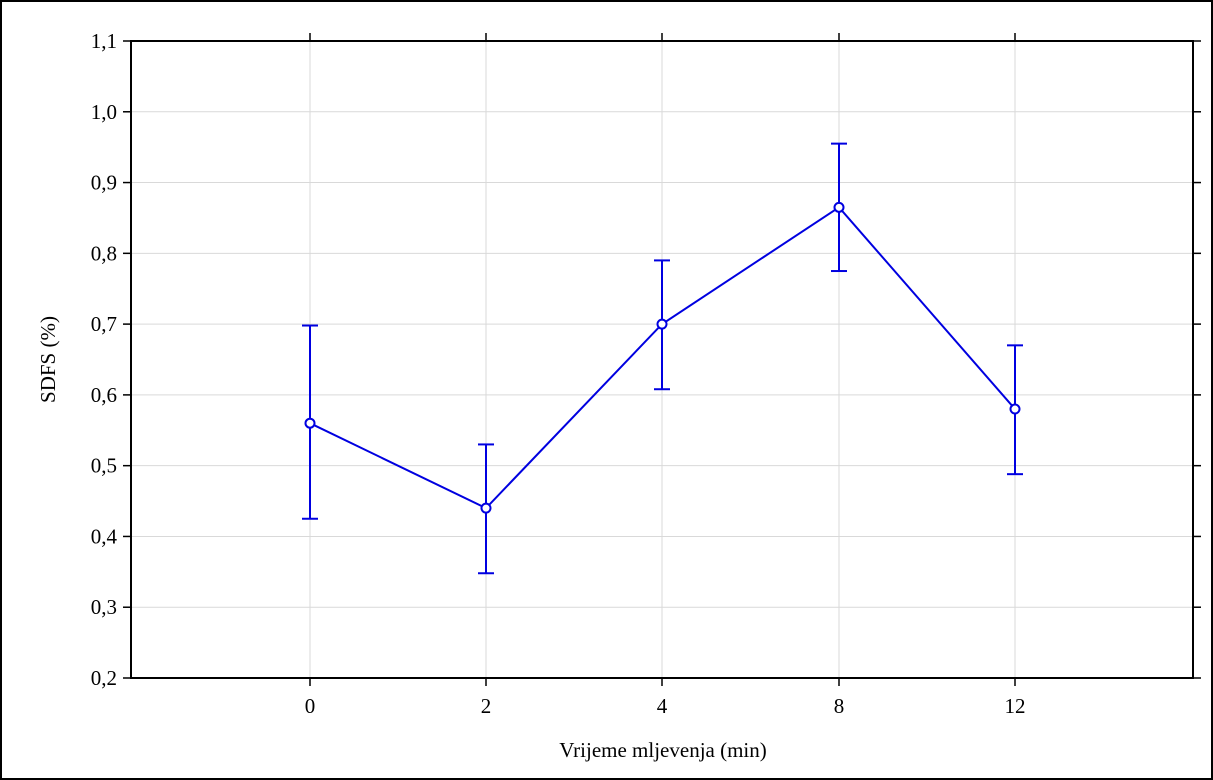 The width and height of the screenshot is (1213, 780). Describe the element at coordinates (104, 395) in the screenshot. I see `y-tick-label: 0,6` at that location.